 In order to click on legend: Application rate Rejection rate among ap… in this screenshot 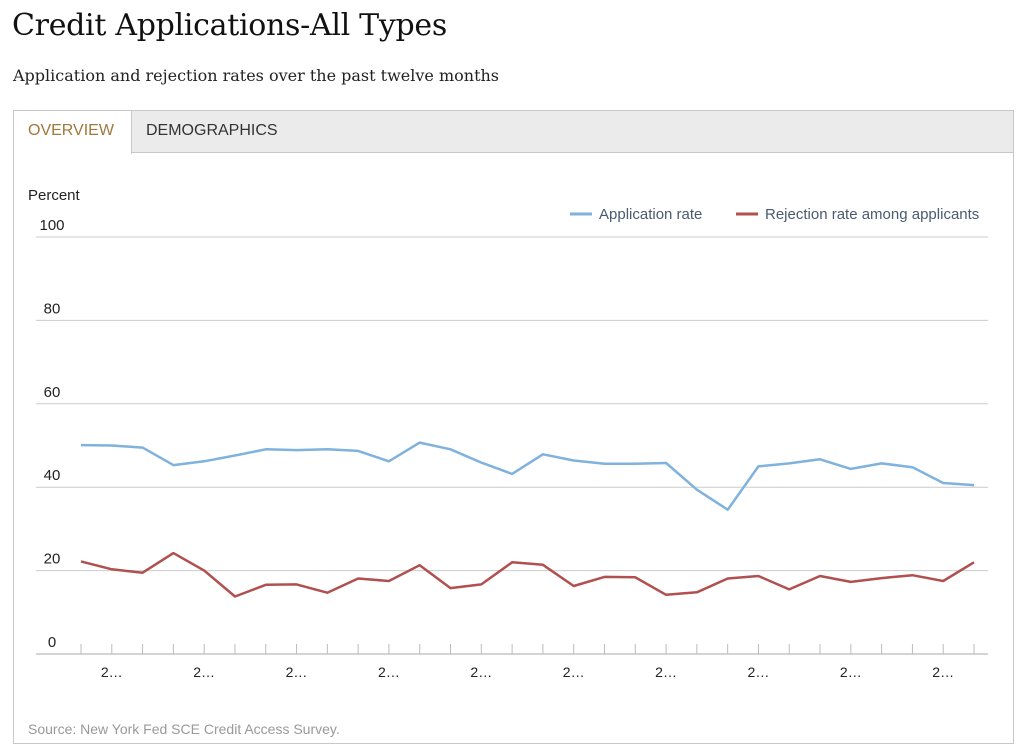, I will do `click(774, 214)`.